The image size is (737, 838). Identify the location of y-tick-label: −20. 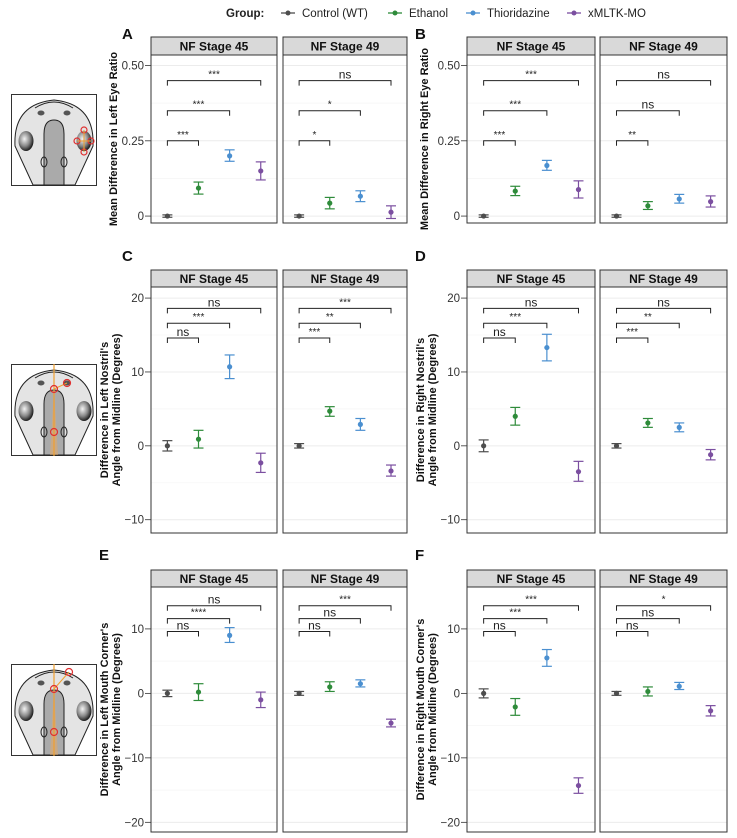
(450, 823).